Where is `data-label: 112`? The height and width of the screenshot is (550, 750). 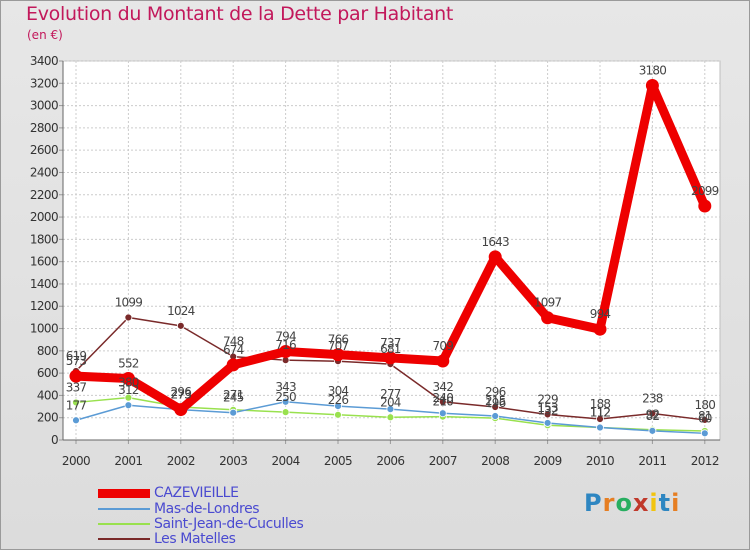
data-label: 112 is located at coordinates (600, 413).